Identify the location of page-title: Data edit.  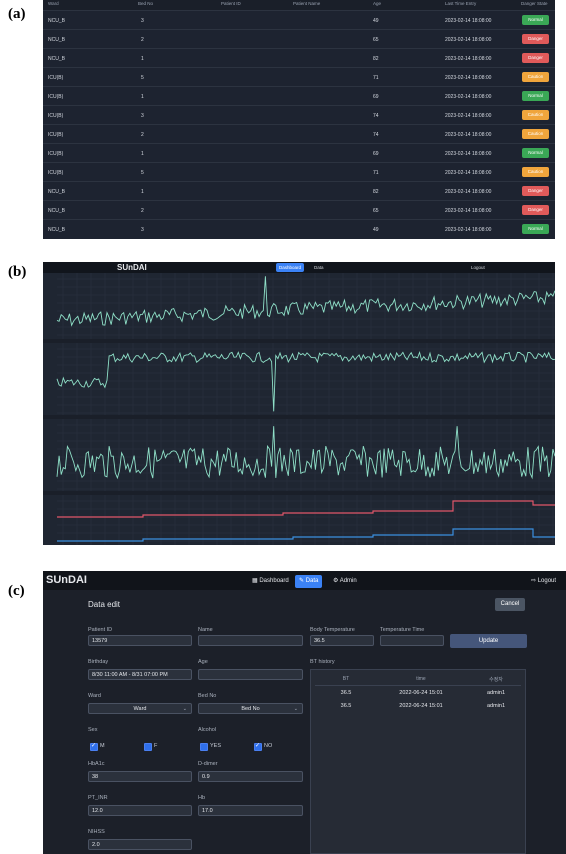
(104, 604).